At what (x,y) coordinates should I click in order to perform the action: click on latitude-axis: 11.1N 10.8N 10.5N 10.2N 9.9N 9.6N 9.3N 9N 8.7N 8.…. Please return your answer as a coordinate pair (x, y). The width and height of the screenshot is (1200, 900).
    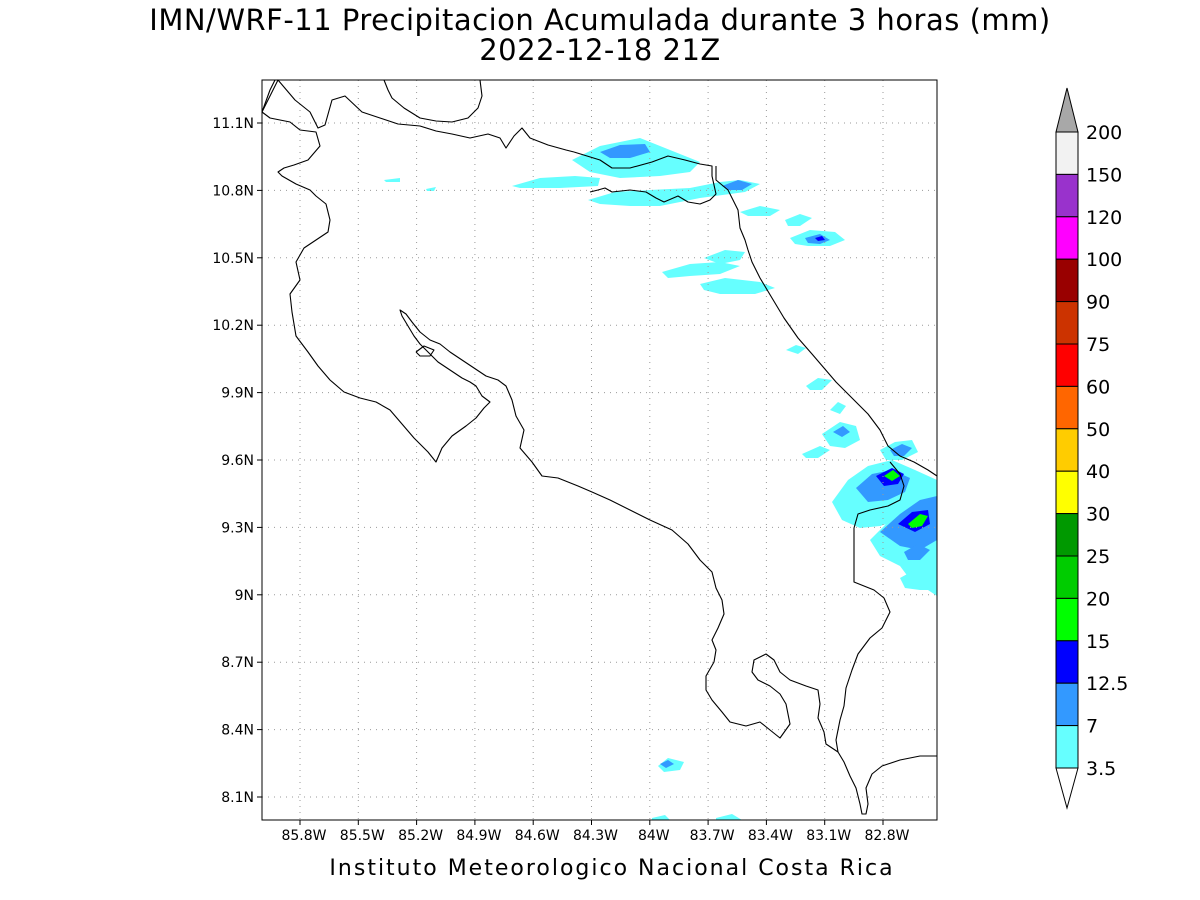
    Looking at the image, I should click on (237, 461).